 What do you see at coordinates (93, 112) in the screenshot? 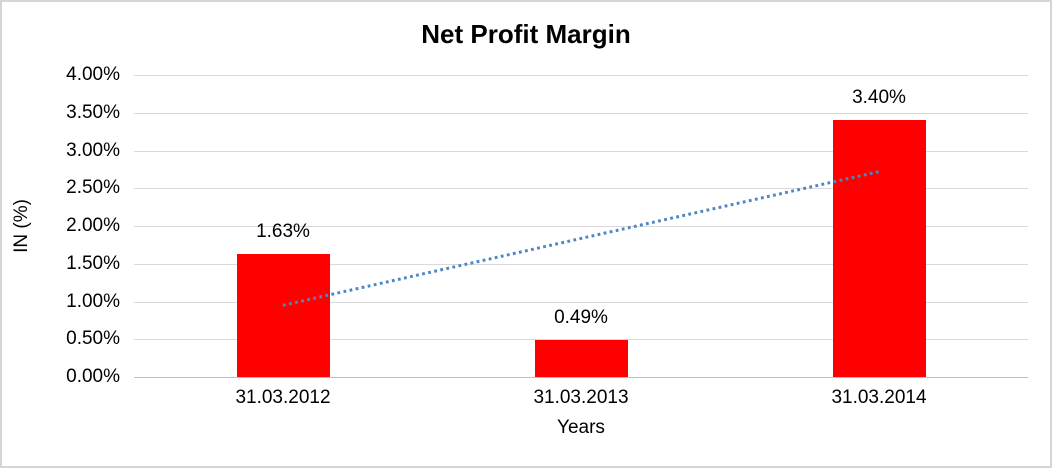
I see `y-tick-label: 3.50%` at bounding box center [93, 112].